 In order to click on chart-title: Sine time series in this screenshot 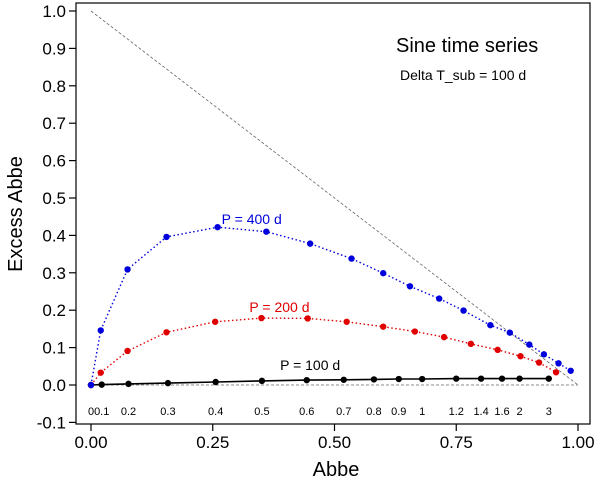, I will do `click(467, 46)`.